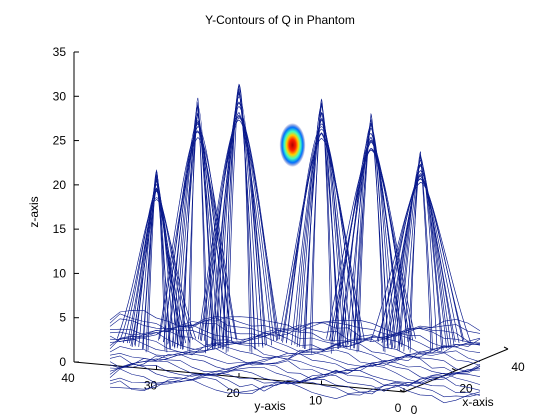  What do you see at coordinates (68, 378) in the screenshot?
I see `y-tick-label: 40` at bounding box center [68, 378].